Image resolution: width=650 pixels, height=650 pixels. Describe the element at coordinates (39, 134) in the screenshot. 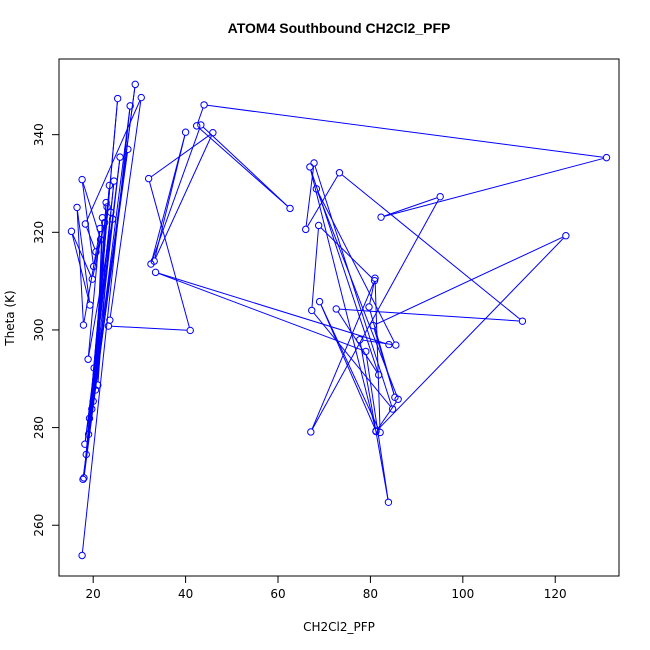

I see `y-tick-label: 340` at that location.